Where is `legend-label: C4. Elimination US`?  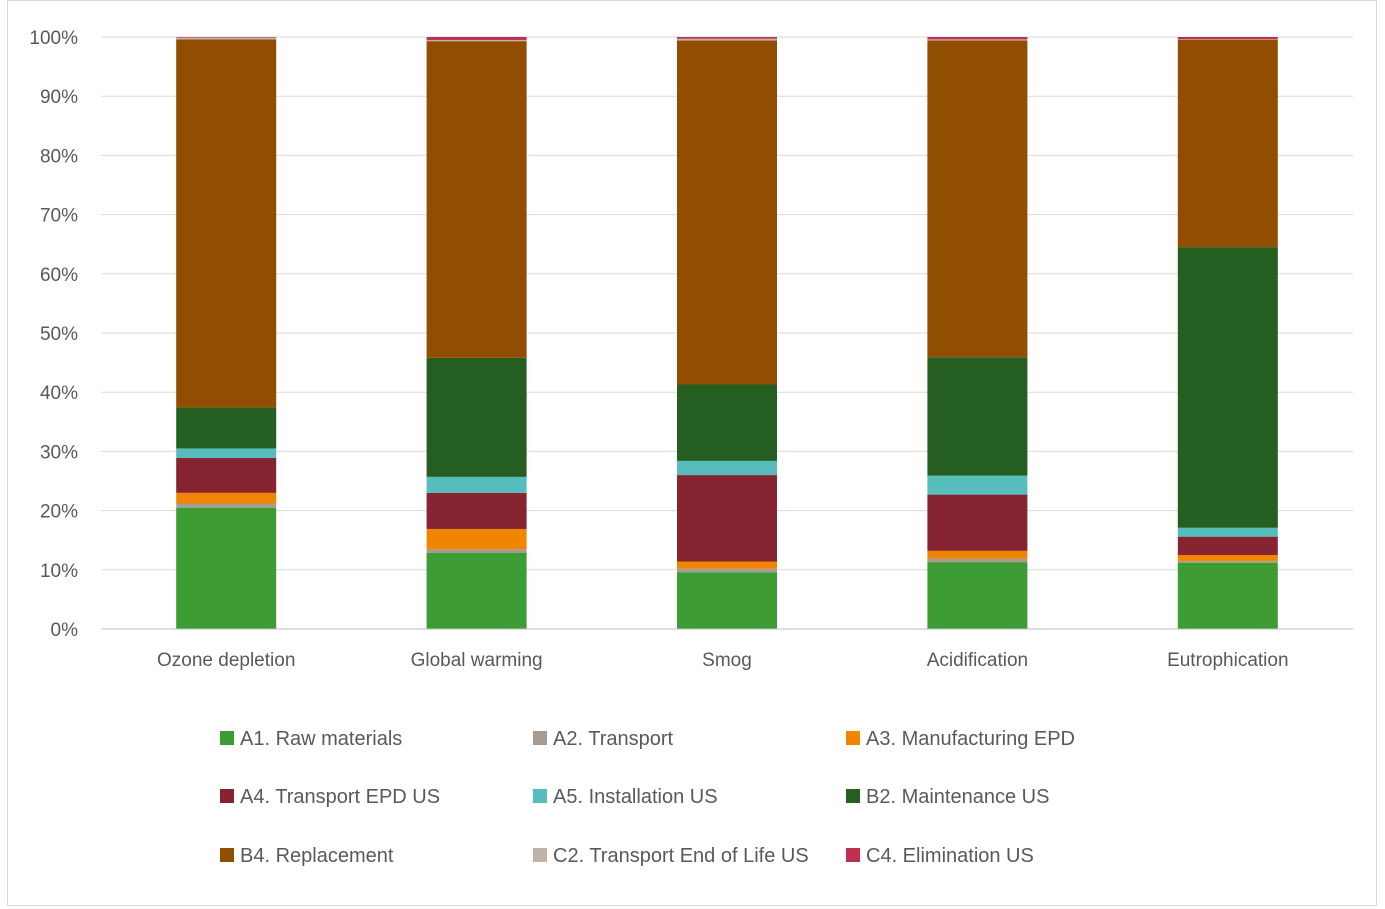
legend-label: C4. Elimination US is located at coordinates (950, 856).